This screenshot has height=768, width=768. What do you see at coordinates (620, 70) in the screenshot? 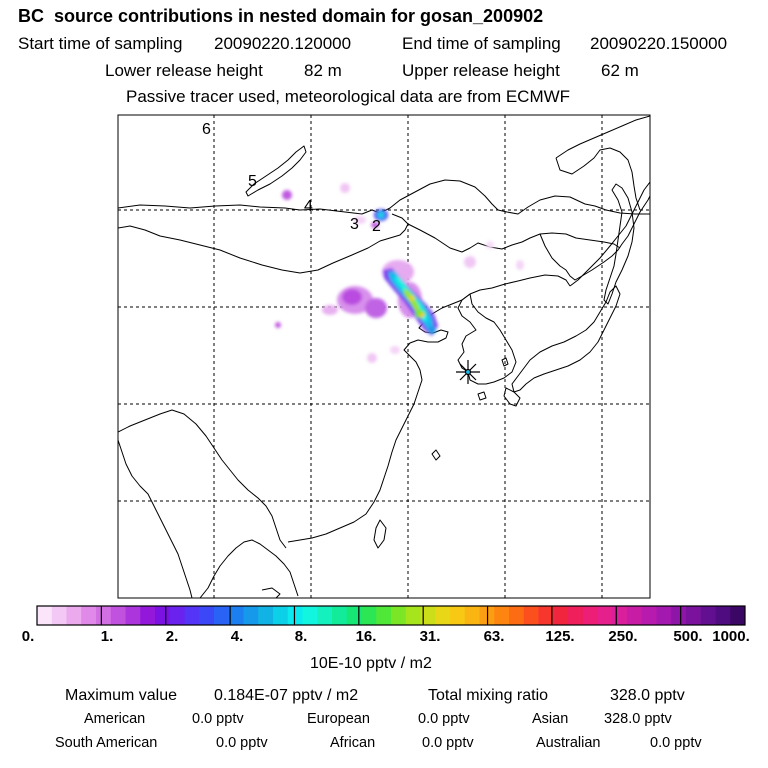
I see `upper-height-value: 62 m` at bounding box center [620, 70].